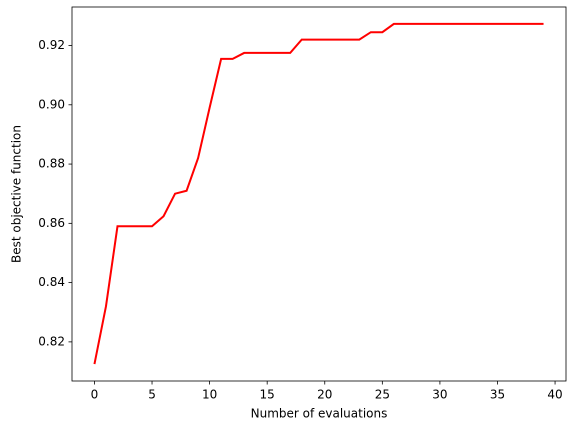  Describe the element at coordinates (439, 395) in the screenshot. I see `x-tick-label: 30` at that location.